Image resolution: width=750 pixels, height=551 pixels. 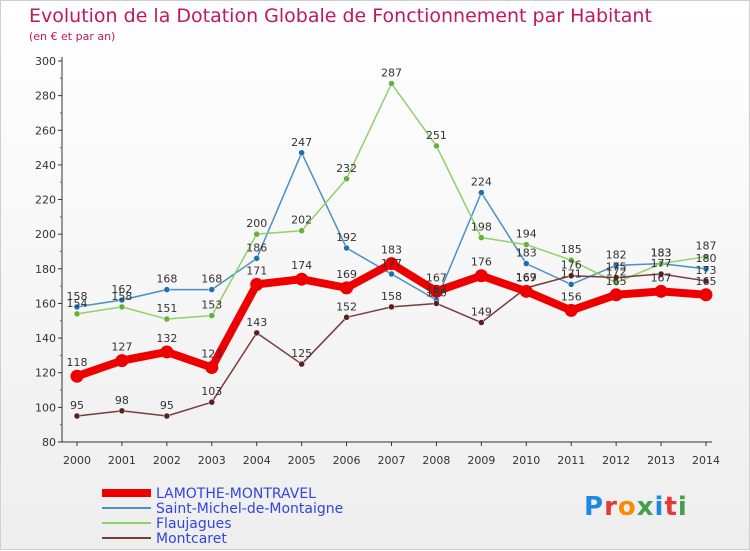 What do you see at coordinates (236, 494) in the screenshot?
I see `legend-label: LAMOTHE-MONTRAVEL` at bounding box center [236, 494].